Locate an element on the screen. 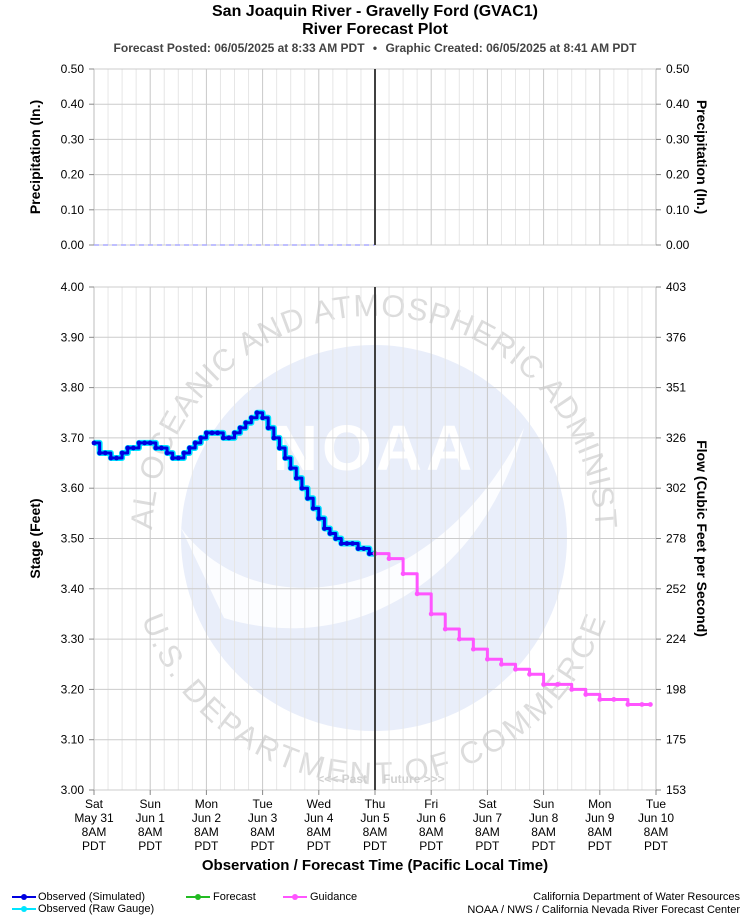 This screenshot has height=920, width=750. stage-ytick-label: 3.00 is located at coordinates (73, 790).